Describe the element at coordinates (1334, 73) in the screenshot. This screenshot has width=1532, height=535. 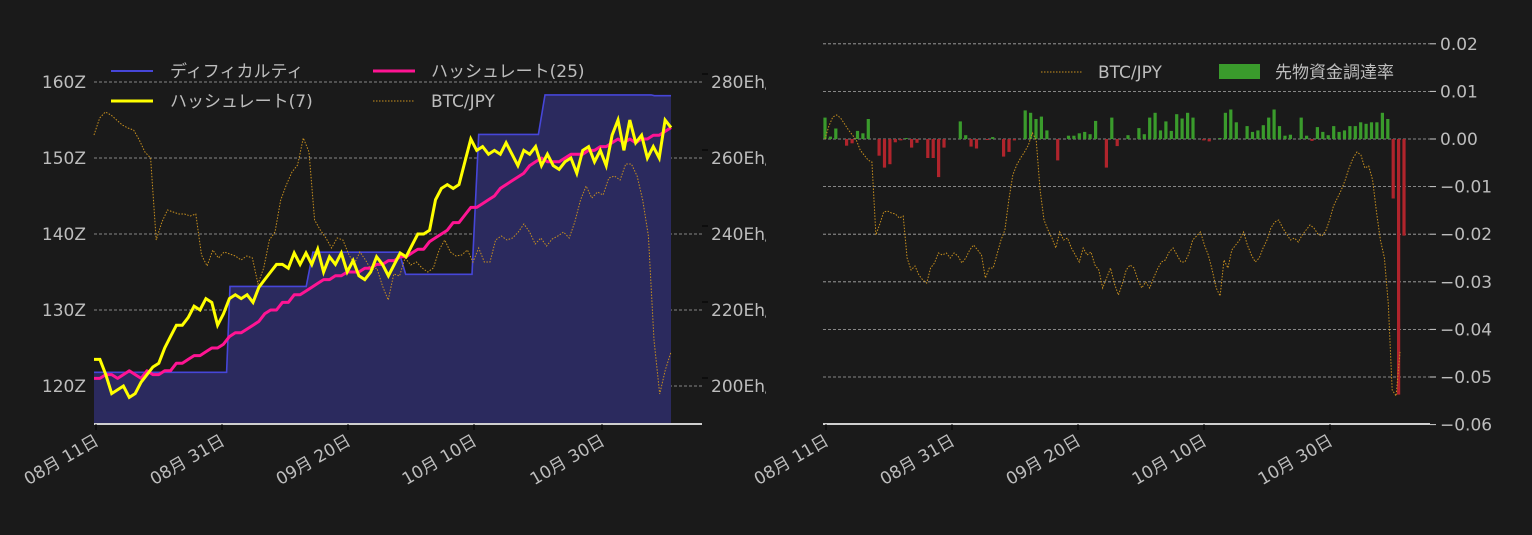
I see `legend-funding-label: 先物資金調達率` at that location.